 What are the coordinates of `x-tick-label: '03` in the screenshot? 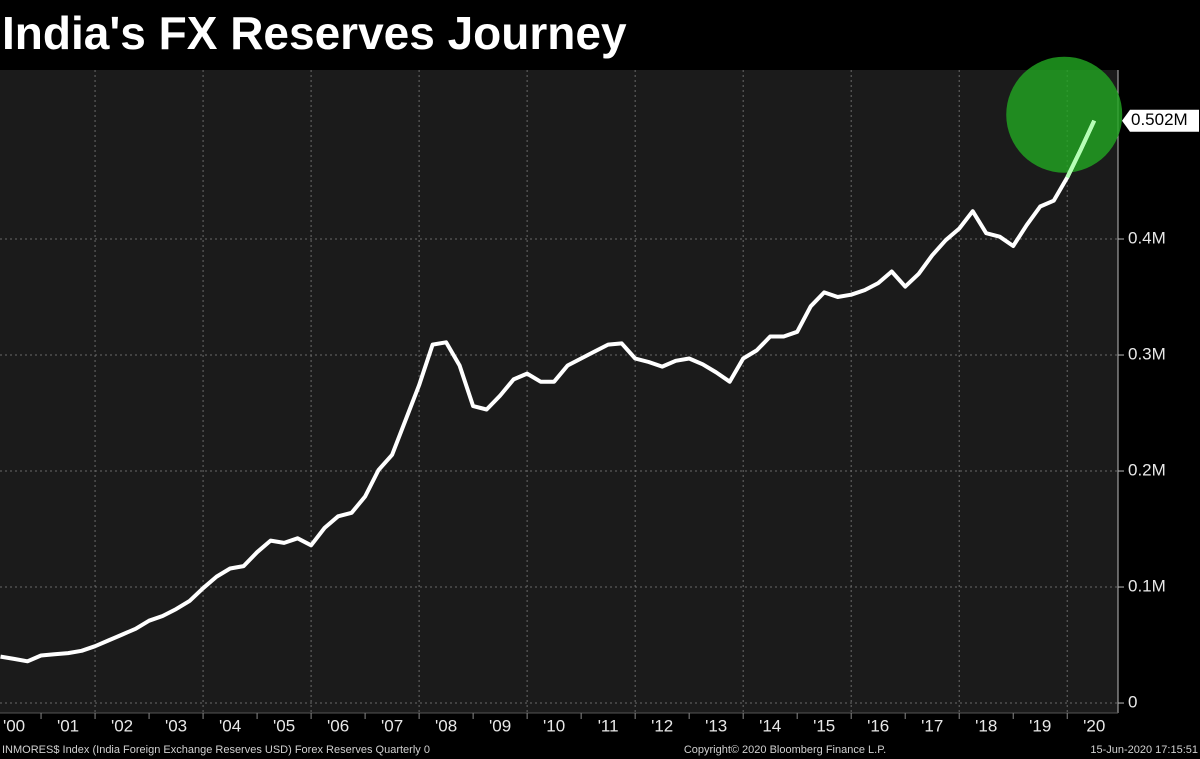 It's located at (176, 725).